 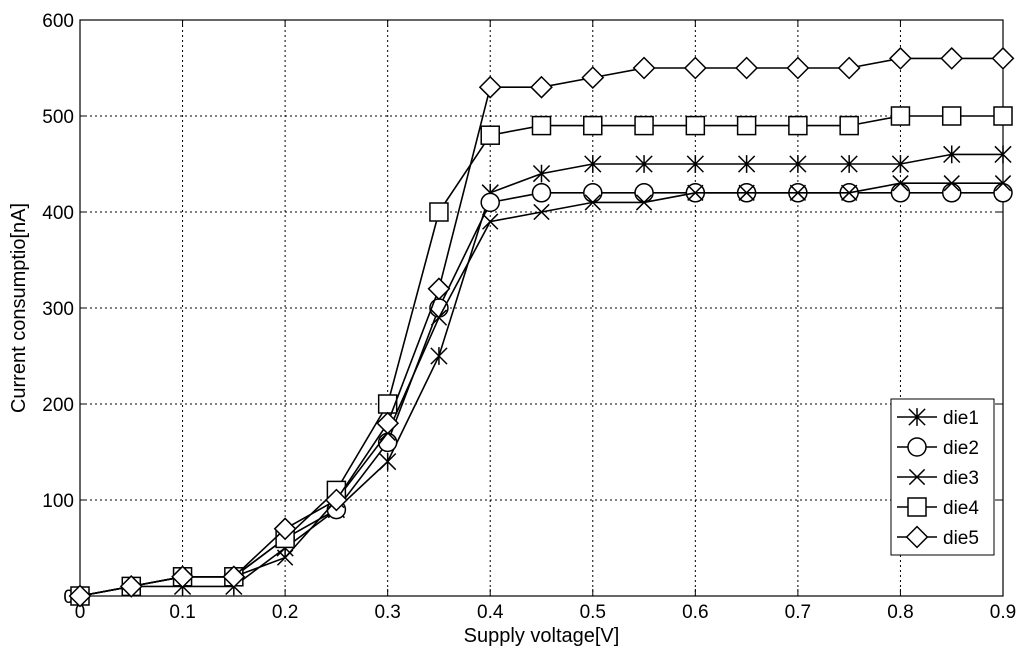 What do you see at coordinates (19, 308) in the screenshot?
I see `y-axis-title: Current consumptio[nA]` at bounding box center [19, 308].